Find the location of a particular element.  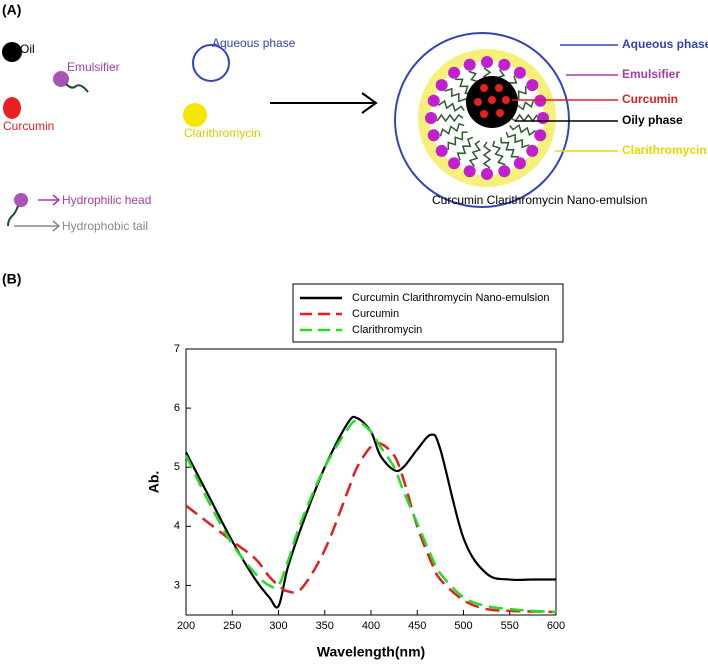

legend-label: Curcumin is located at coordinates (375, 314).